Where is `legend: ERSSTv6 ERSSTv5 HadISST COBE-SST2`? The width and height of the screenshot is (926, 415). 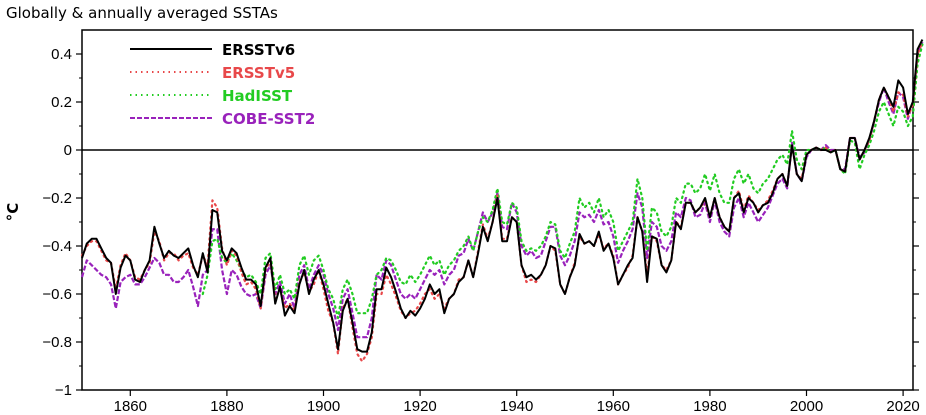
legend: ERSSTv6 ERSSTv5 HadISST COBE-SST2 is located at coordinates (222, 84).